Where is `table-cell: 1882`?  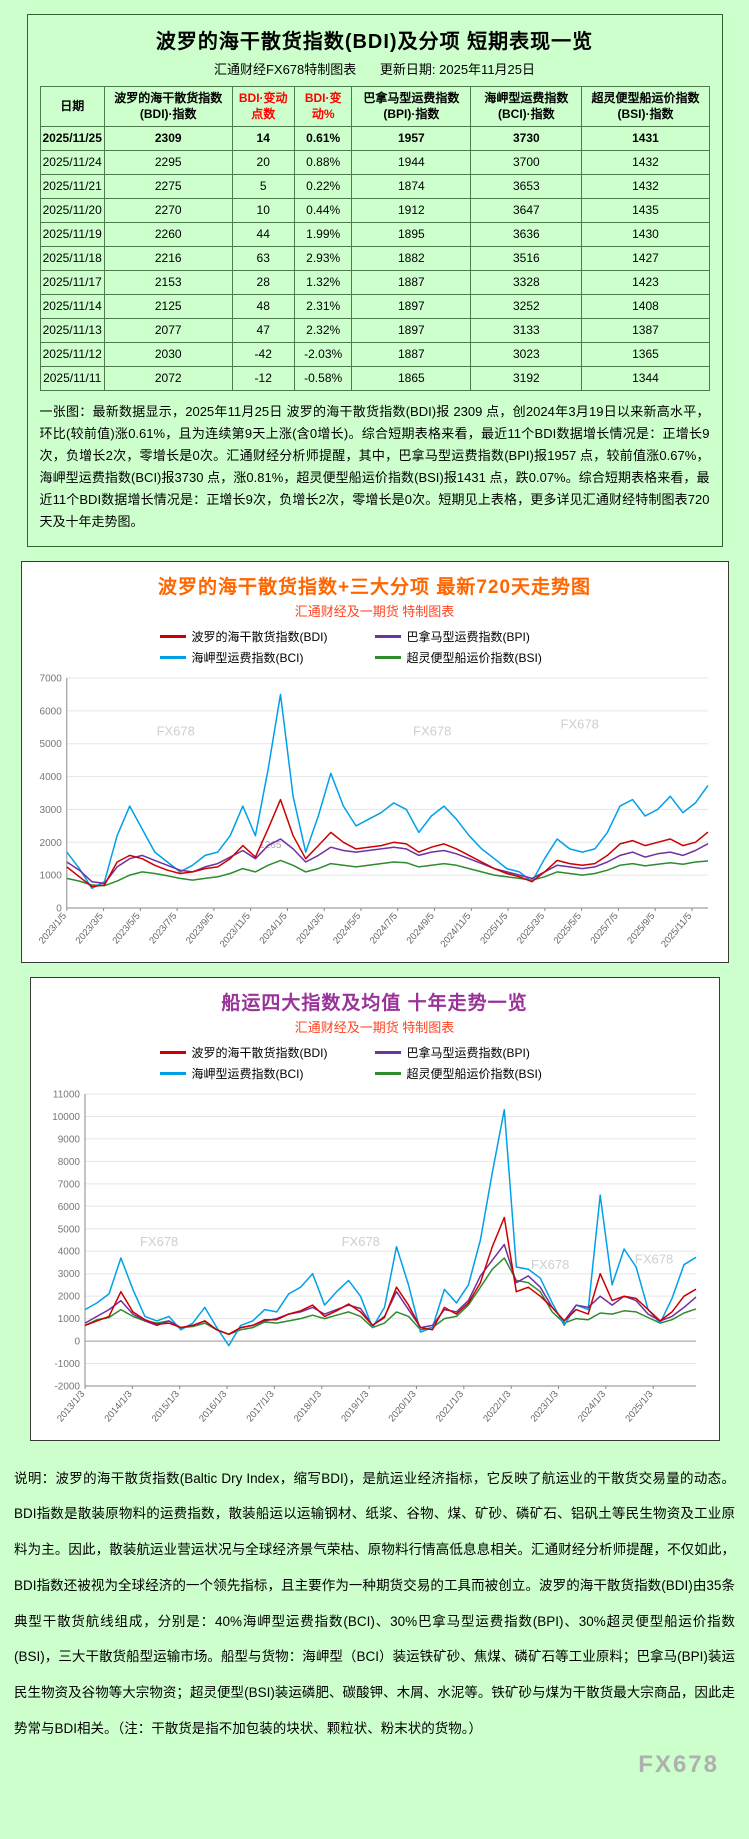
table-cell: 1882 is located at coordinates (411, 258).